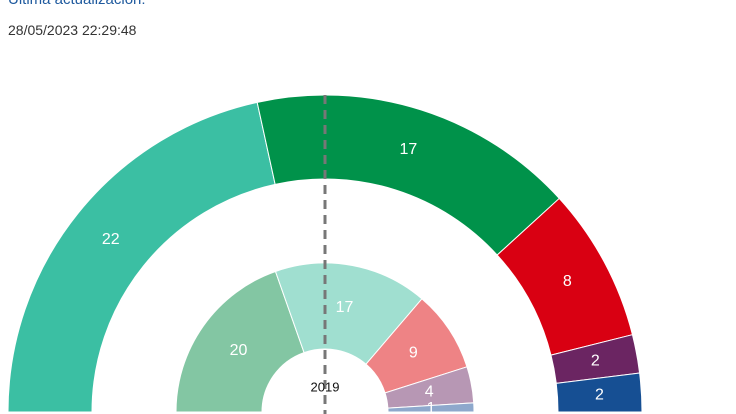 The image size is (736, 414). Describe the element at coordinates (413, 353) in the screenshot. I see `value-label: 9` at that location.